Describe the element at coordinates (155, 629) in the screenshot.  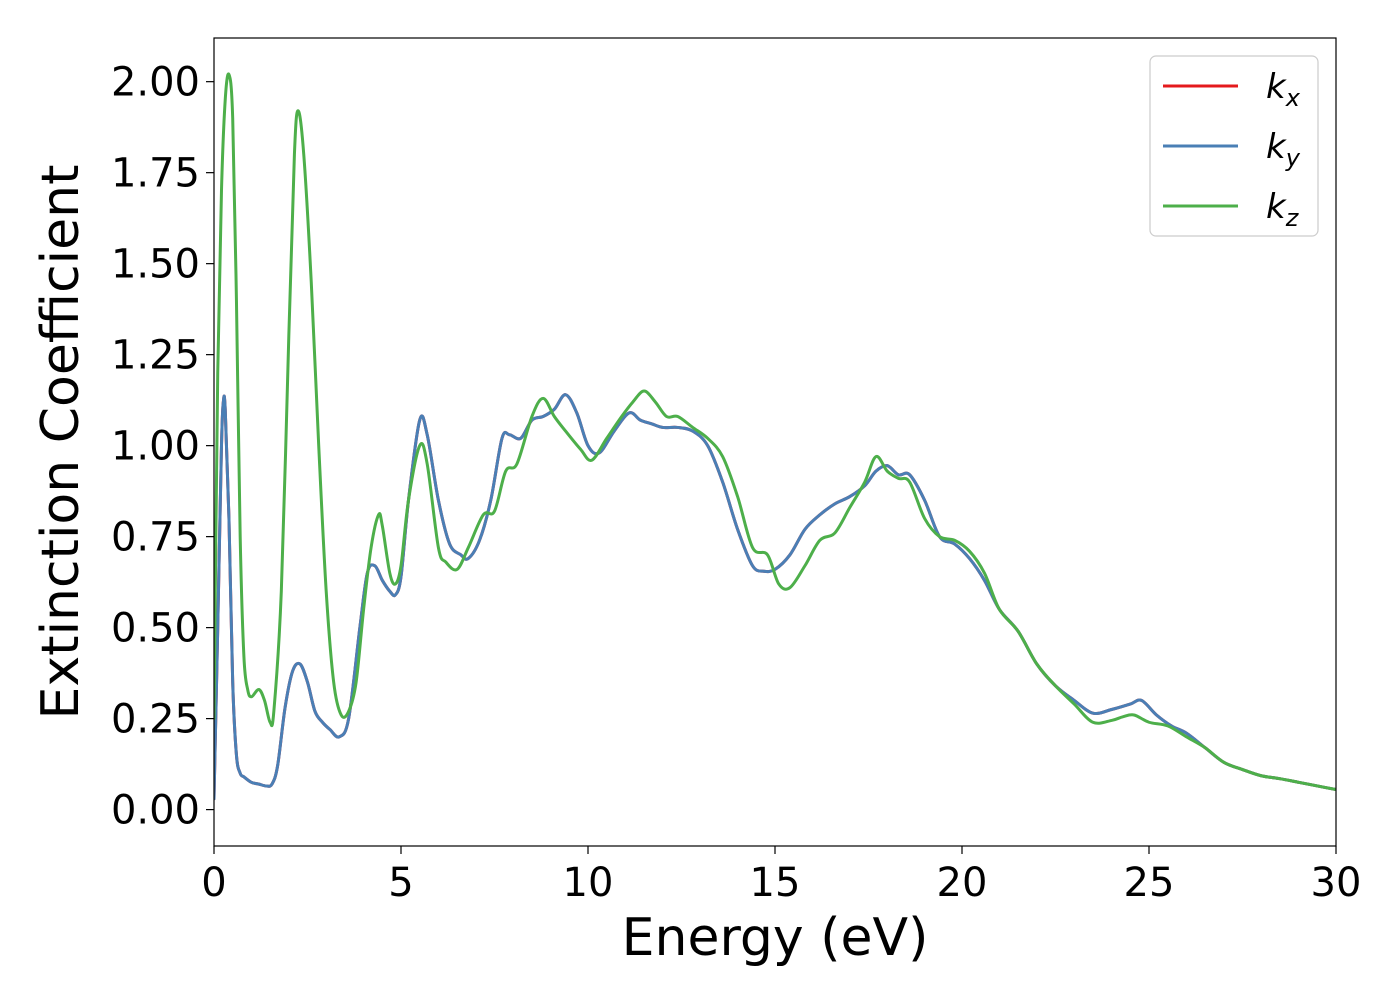
I see `y-tick-label: 0.50` at that location.